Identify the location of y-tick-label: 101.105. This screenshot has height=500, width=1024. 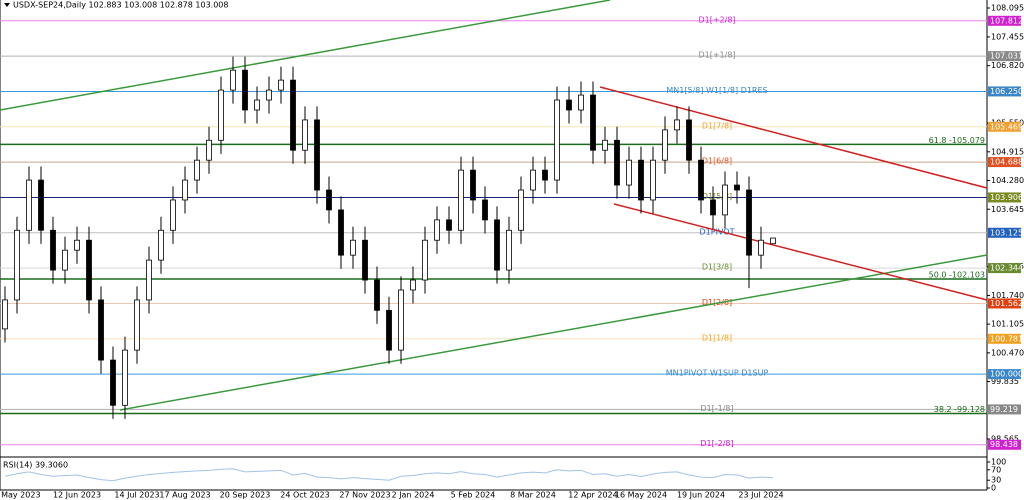
(1007, 324).